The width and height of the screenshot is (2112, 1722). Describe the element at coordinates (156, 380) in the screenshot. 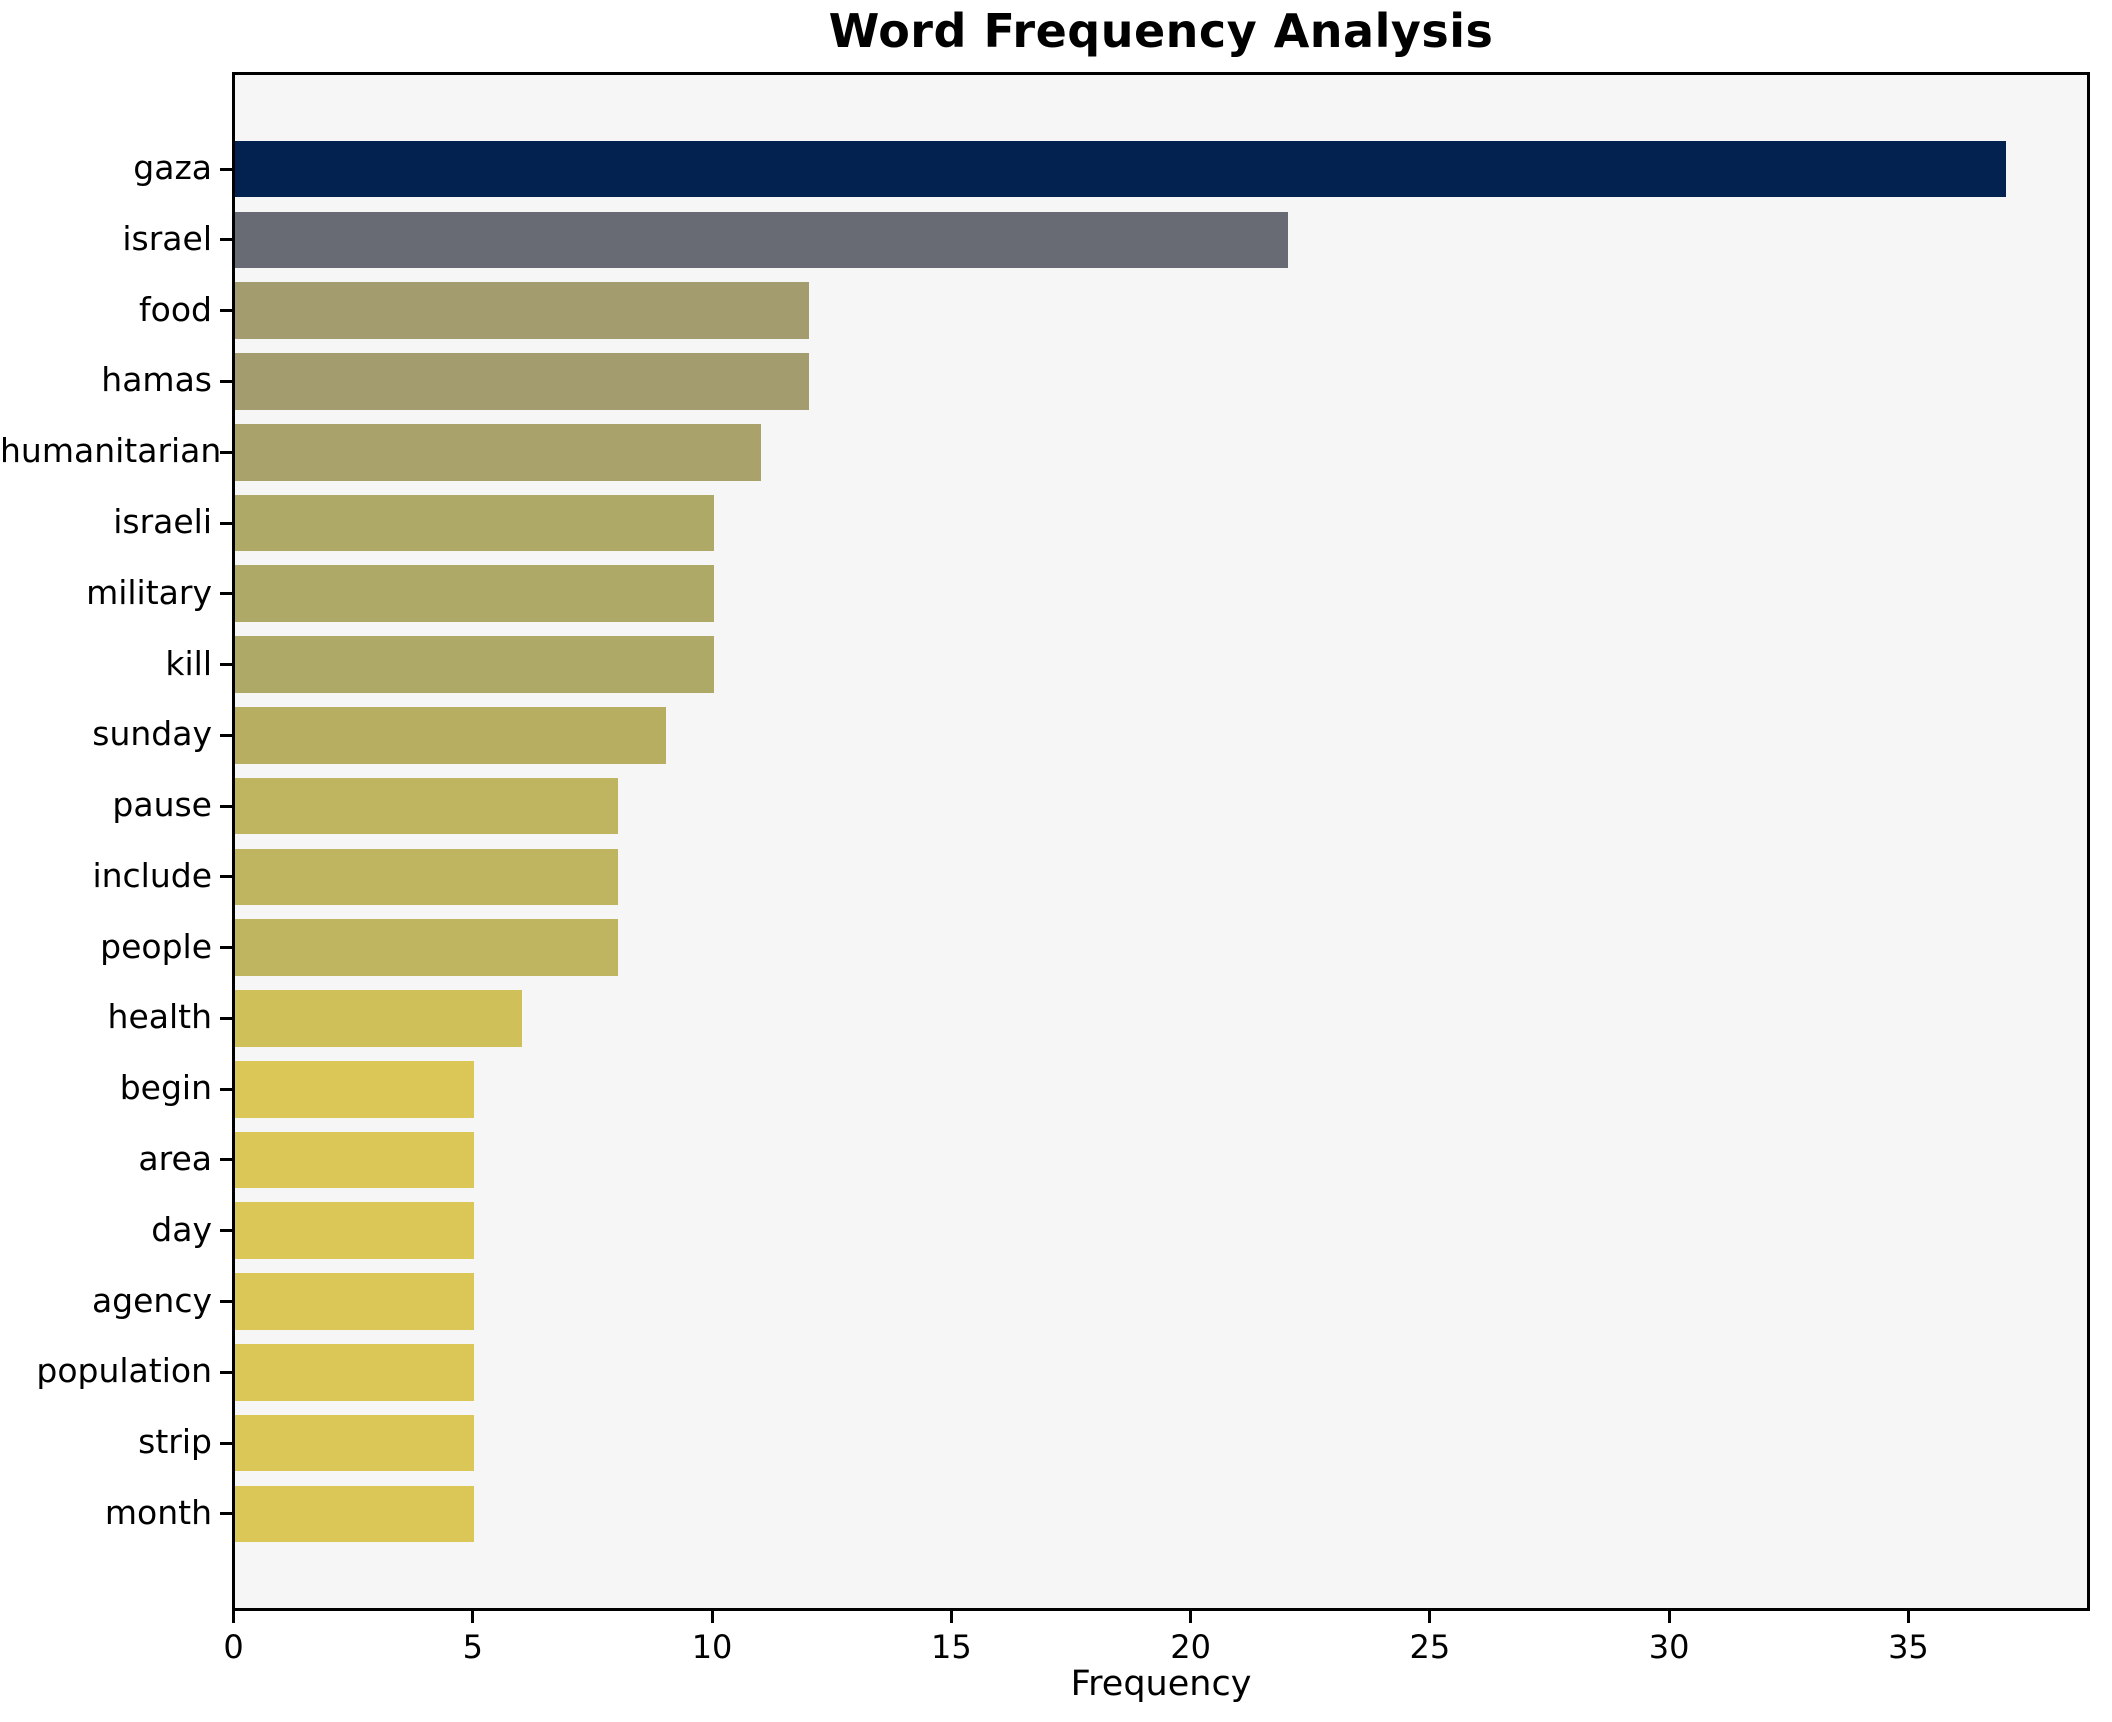

I see `y-tick-label-hamas: hamas` at that location.